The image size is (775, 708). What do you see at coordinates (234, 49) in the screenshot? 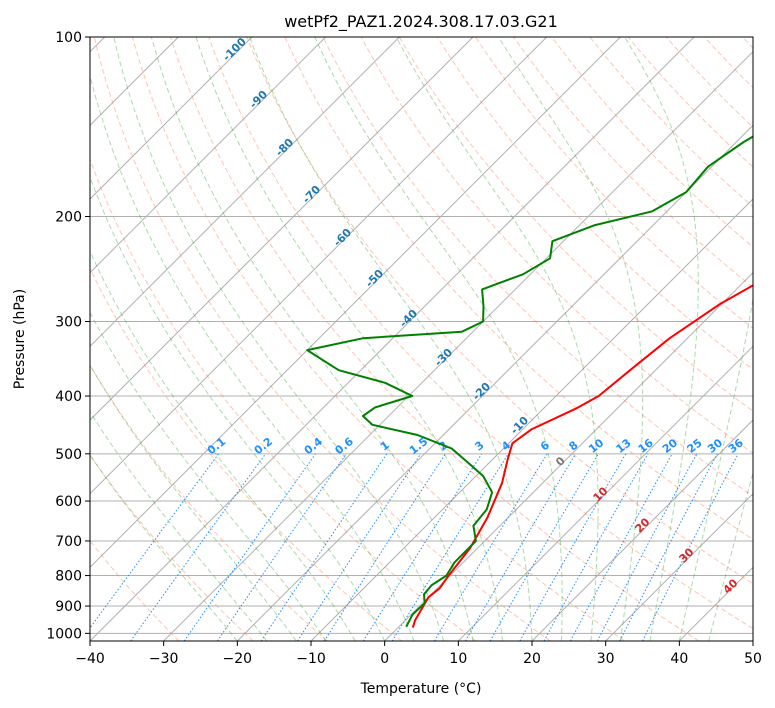
I see `dry-adiabat-label: -100` at bounding box center [234, 49].